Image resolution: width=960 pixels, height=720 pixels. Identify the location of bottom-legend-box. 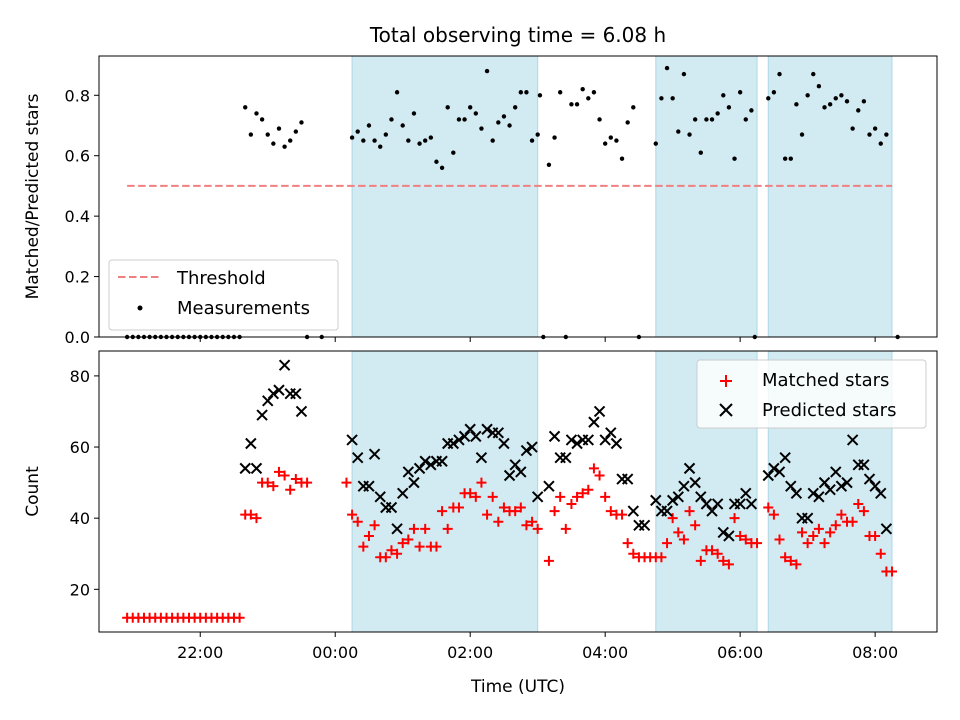
(811, 394).